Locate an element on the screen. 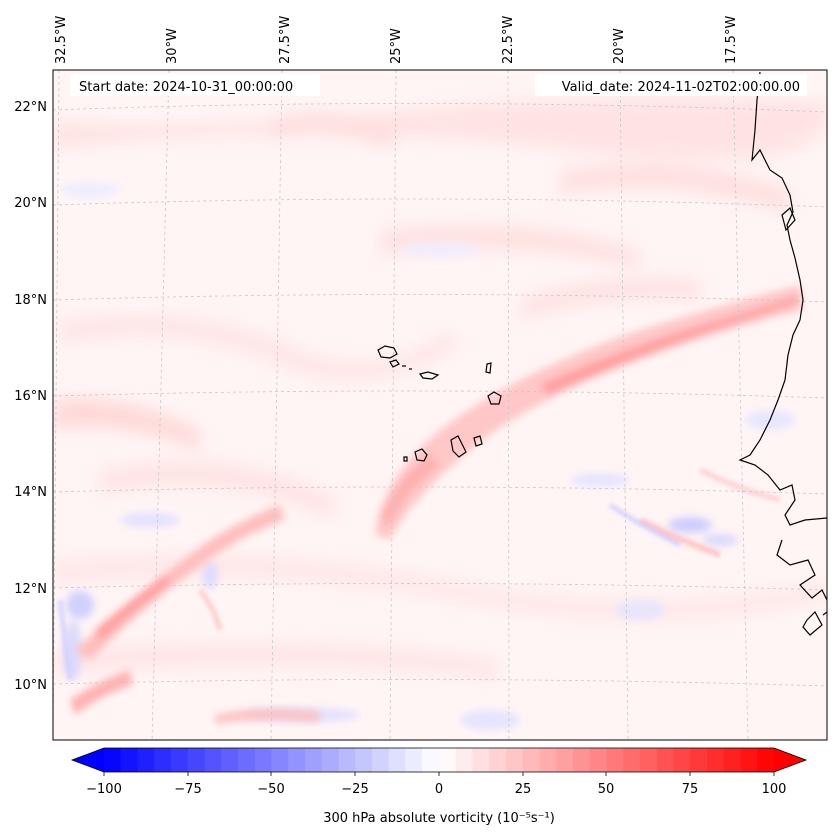 The width and height of the screenshot is (837, 839). lon-label: 20°W is located at coordinates (619, 46).